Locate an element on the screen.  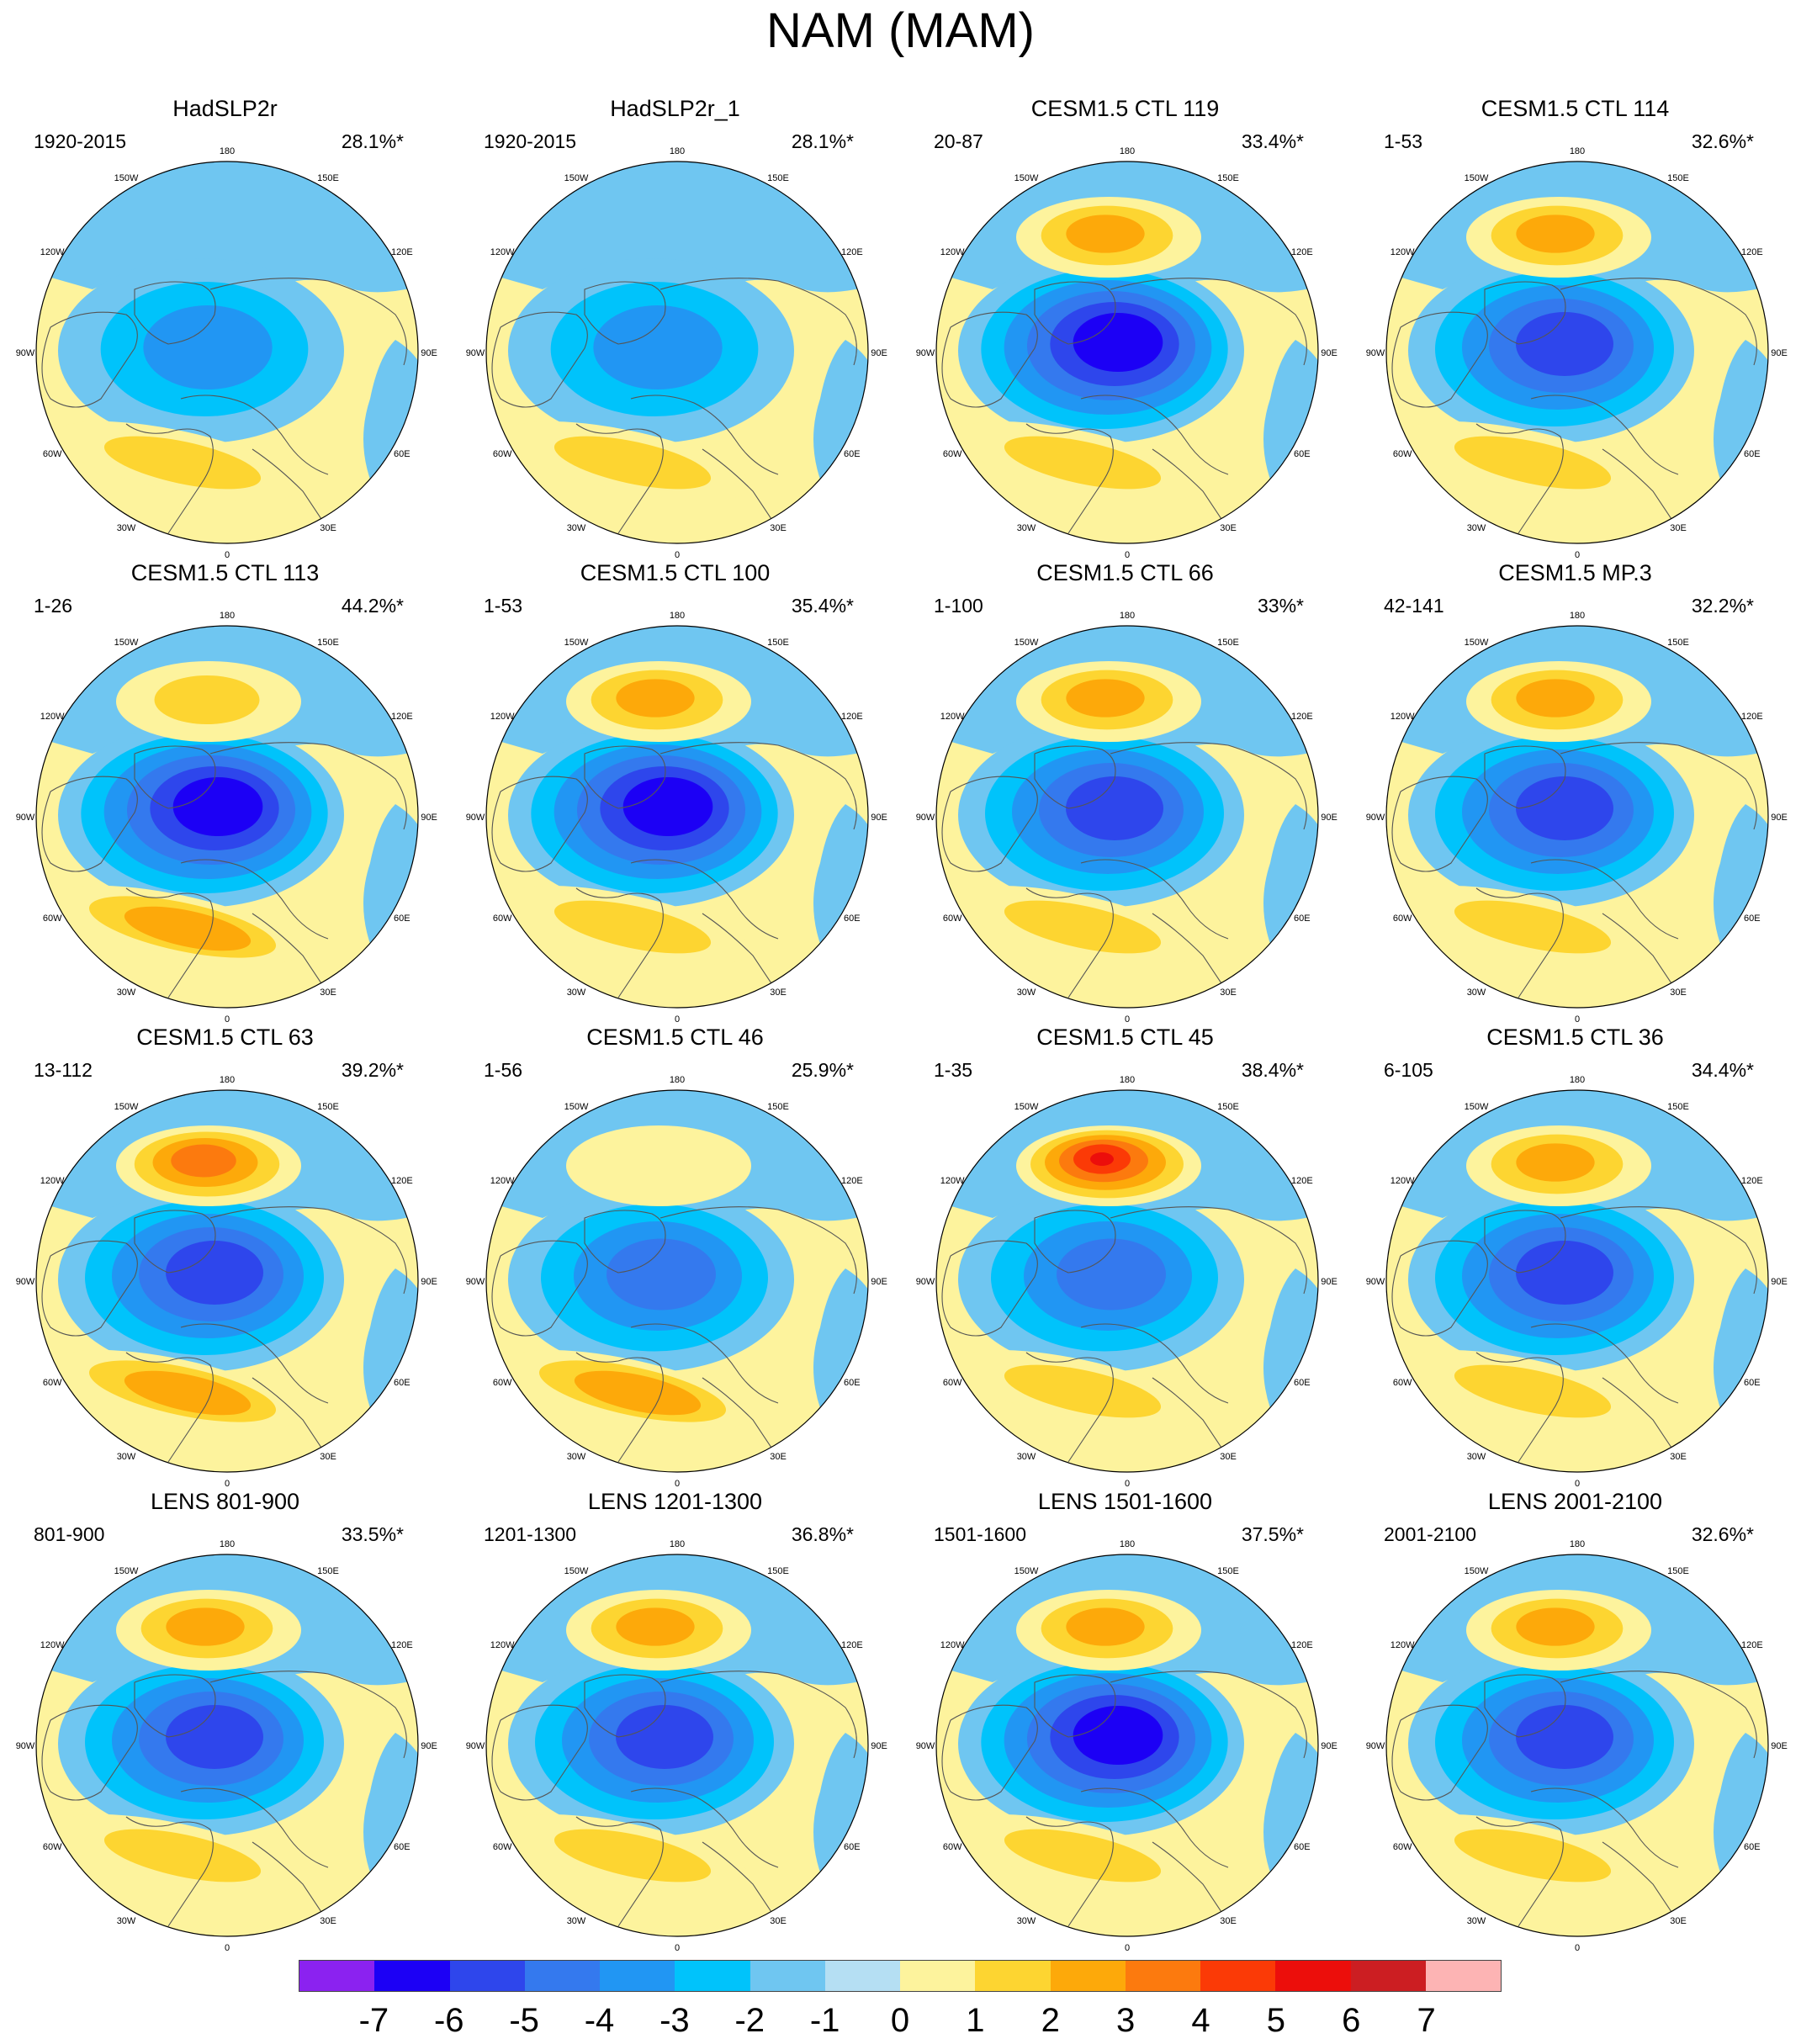
panel-year-range: 2001-2100 is located at coordinates (1430, 1534).